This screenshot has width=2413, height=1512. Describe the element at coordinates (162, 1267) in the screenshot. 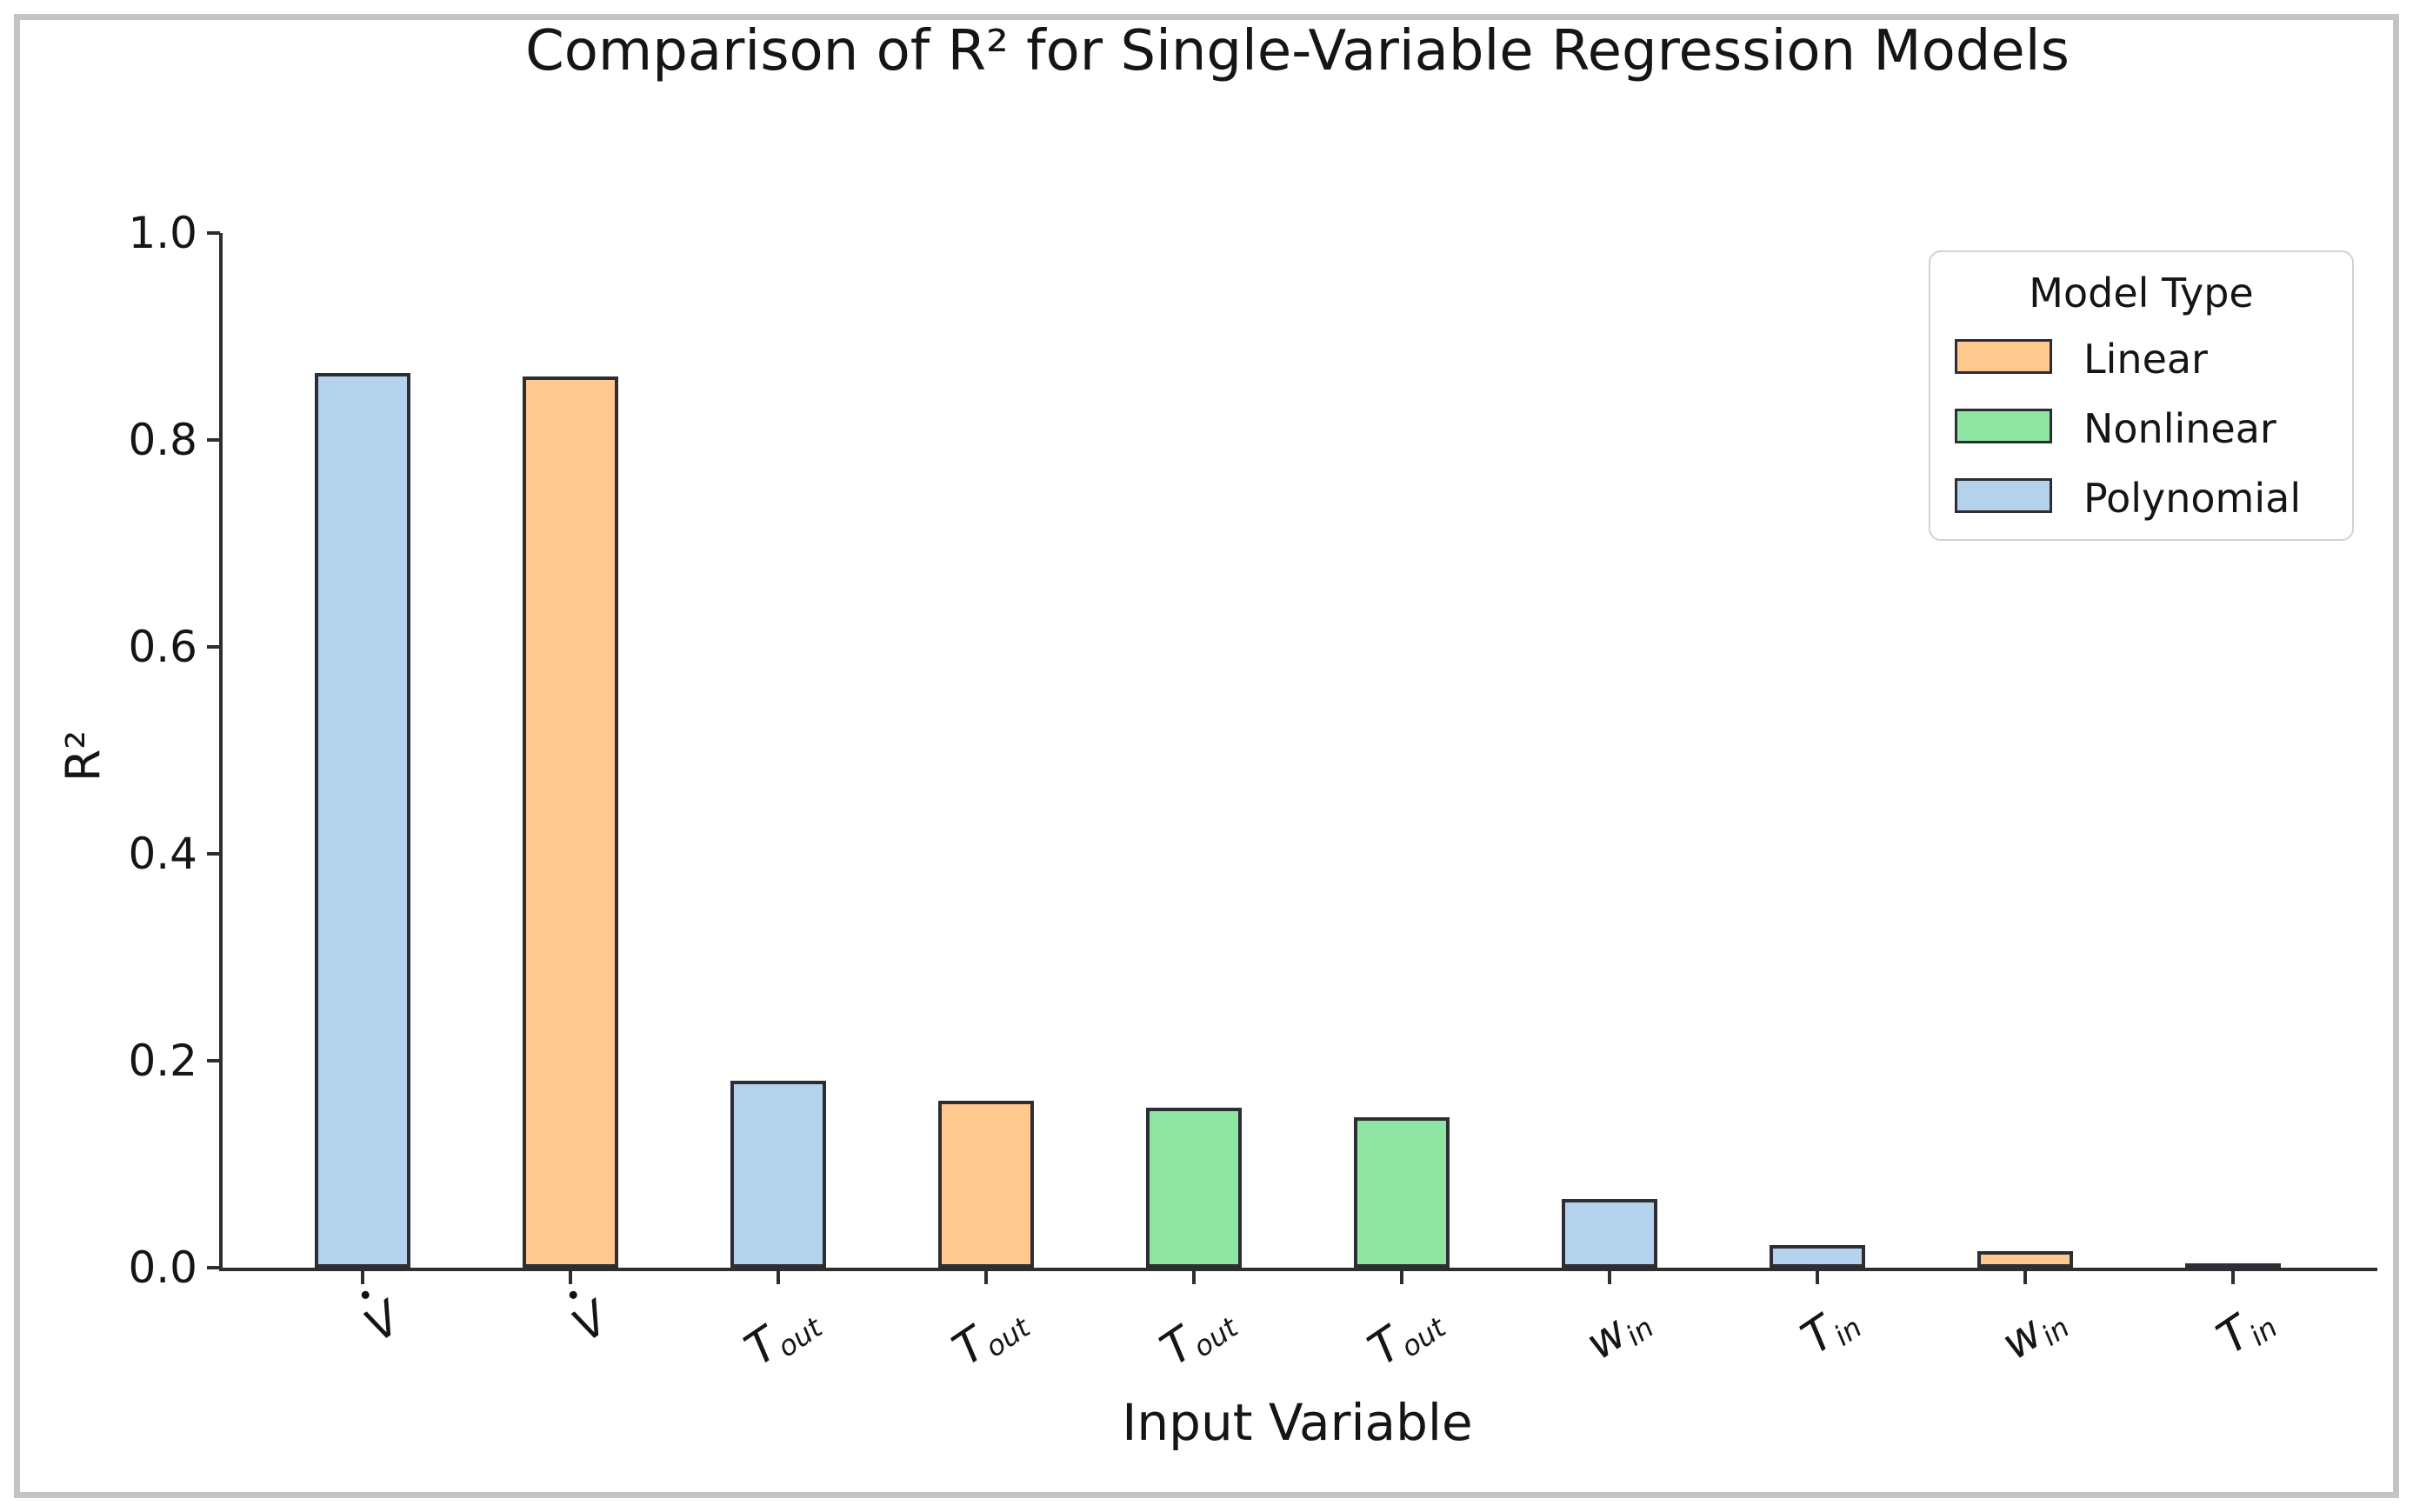

I see `y-tick-label: 0.0` at that location.